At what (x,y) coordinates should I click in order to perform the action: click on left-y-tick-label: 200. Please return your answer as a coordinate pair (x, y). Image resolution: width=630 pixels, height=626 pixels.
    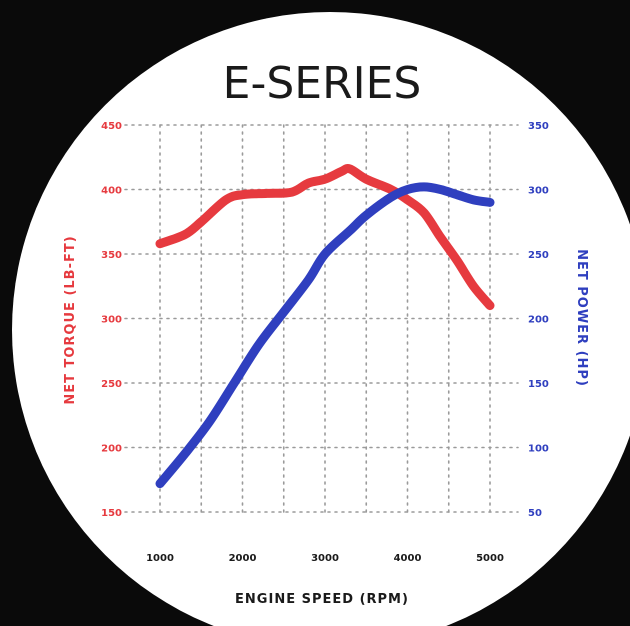
    Looking at the image, I should click on (111, 449).